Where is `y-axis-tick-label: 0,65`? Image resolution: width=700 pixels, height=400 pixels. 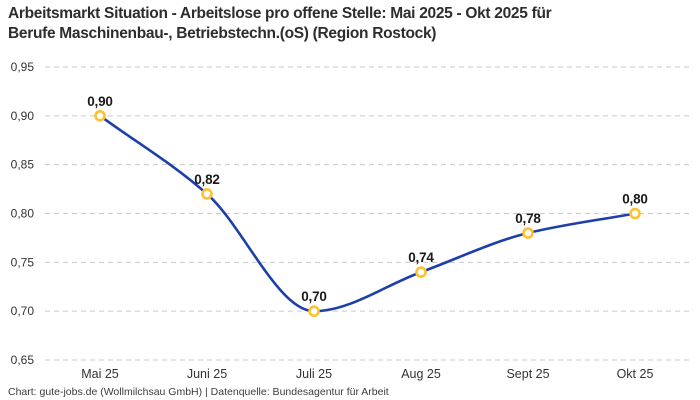 y-axis-tick-label: 0,65 is located at coordinates (23, 360).